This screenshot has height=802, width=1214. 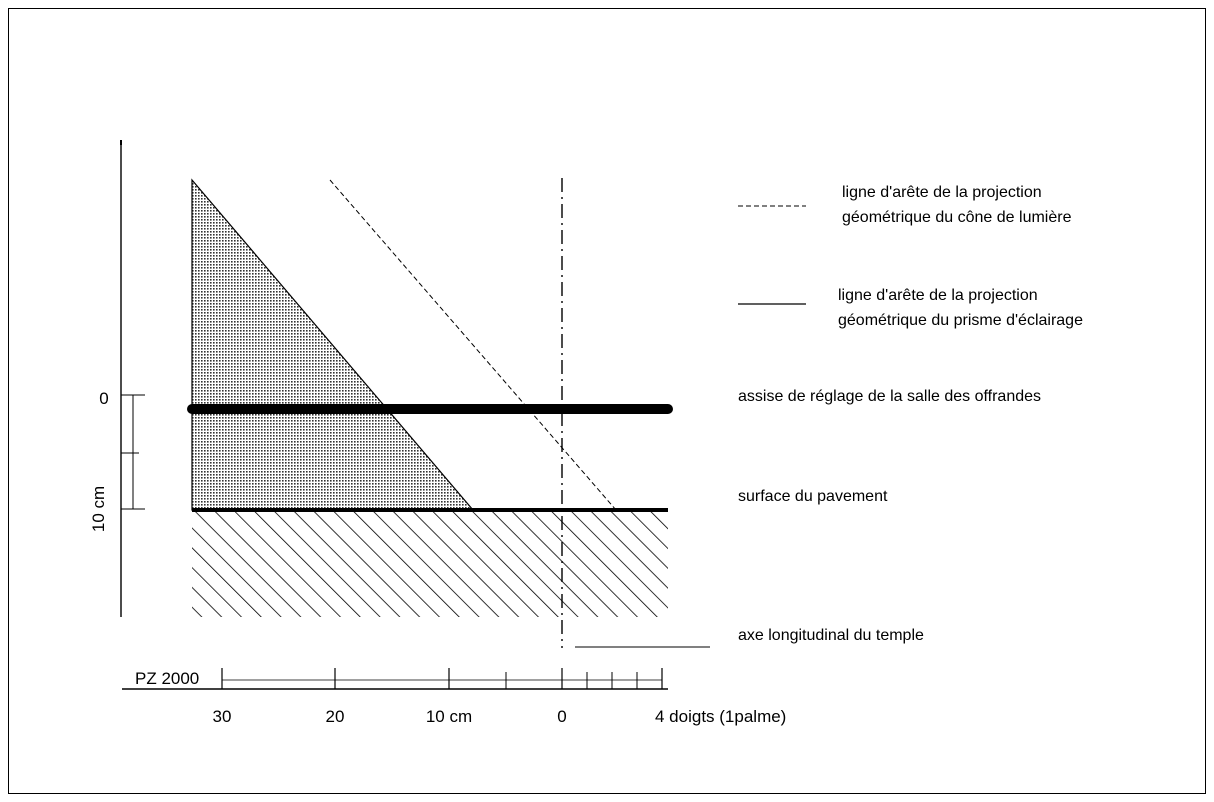 I want to click on scale-tick-20: 20, so click(x=335, y=716).